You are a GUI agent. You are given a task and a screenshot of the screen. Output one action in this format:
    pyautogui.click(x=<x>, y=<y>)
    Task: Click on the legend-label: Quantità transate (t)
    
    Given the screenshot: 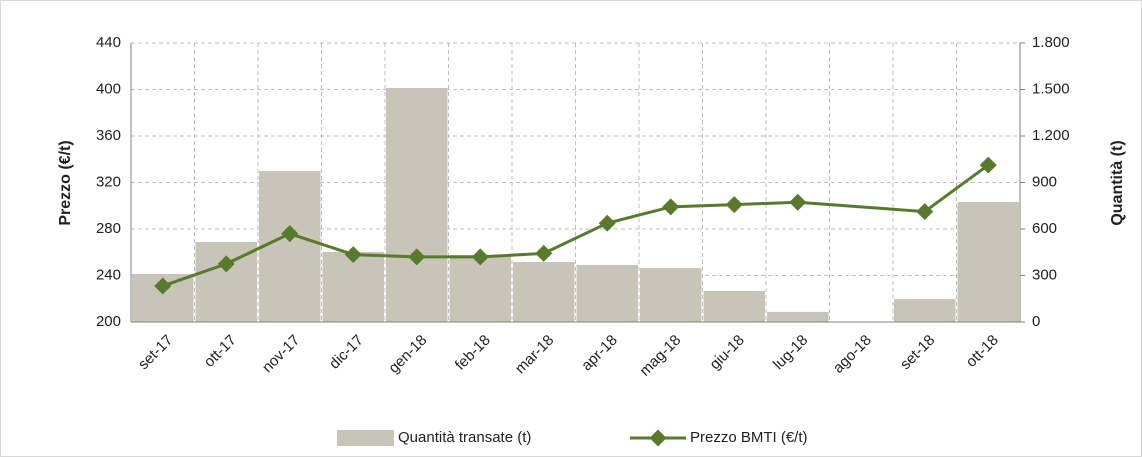 What is the action you would take?
    pyautogui.click(x=464, y=437)
    